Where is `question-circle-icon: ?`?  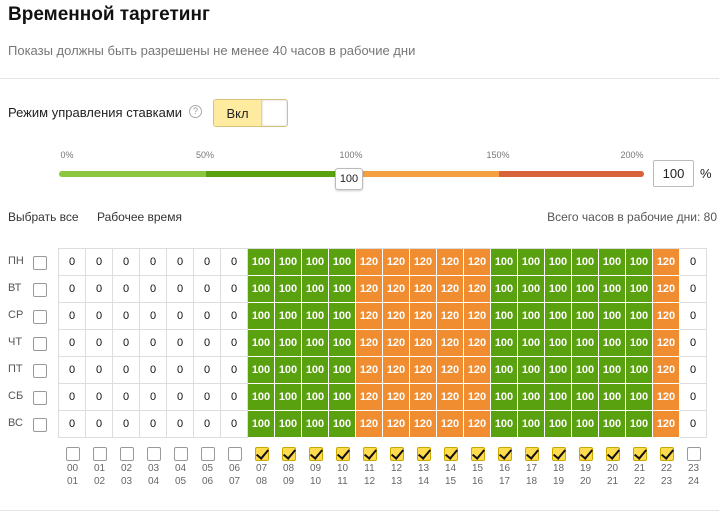 question-circle-icon: ? is located at coordinates (195, 111).